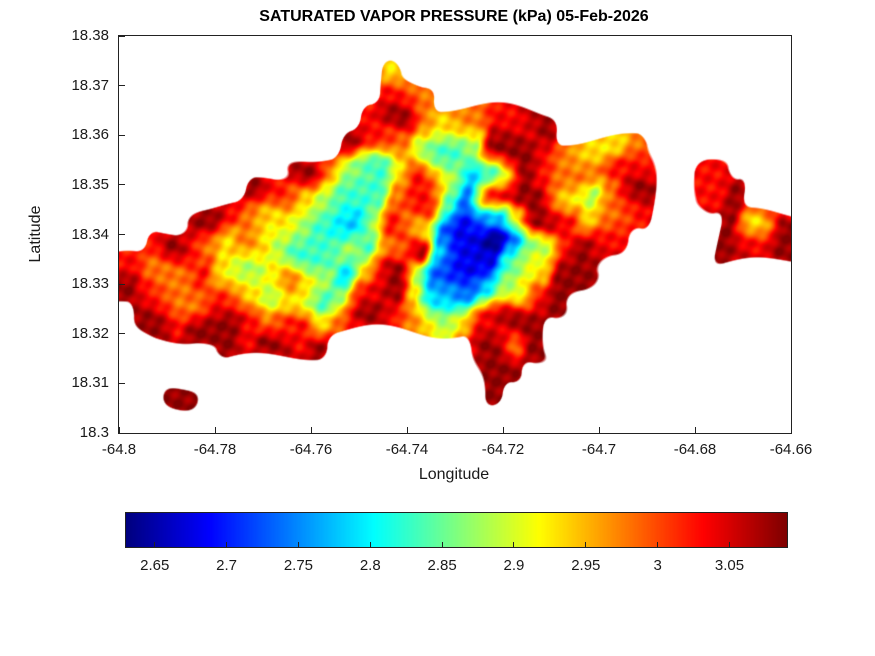 The width and height of the screenshot is (875, 656). Describe the element at coordinates (442, 565) in the screenshot. I see `colorbar-tick-label: 2.85` at that location.